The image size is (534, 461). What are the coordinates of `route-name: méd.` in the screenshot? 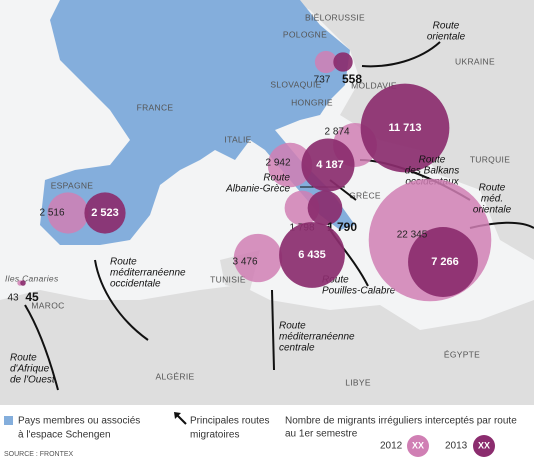 It's located at (492, 199).